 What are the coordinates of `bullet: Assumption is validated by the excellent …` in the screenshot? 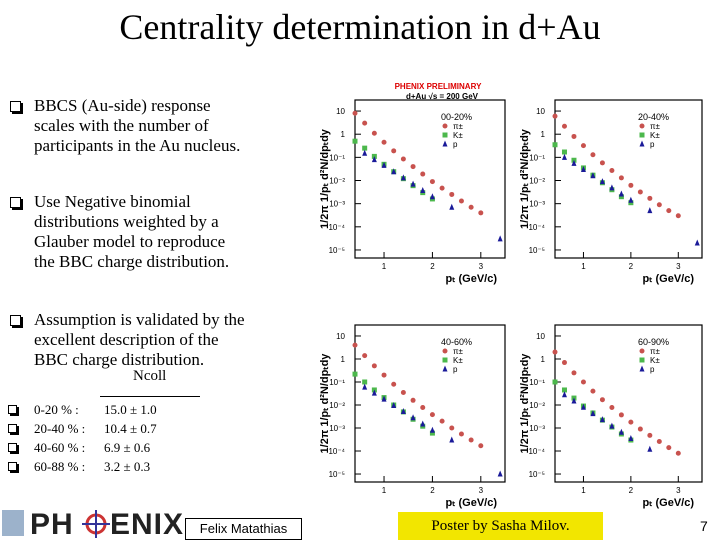 It's located at (127, 340).